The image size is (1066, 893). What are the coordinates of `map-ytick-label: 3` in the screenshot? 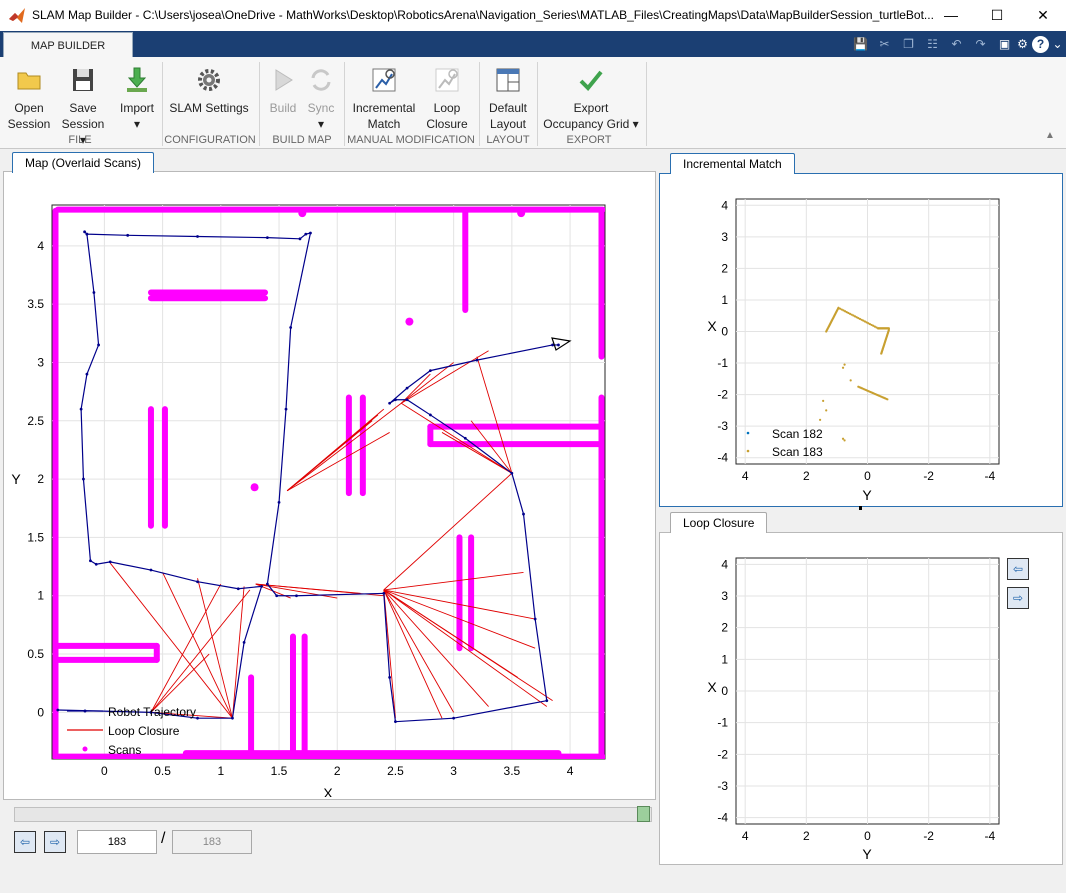 It's located at (40, 362).